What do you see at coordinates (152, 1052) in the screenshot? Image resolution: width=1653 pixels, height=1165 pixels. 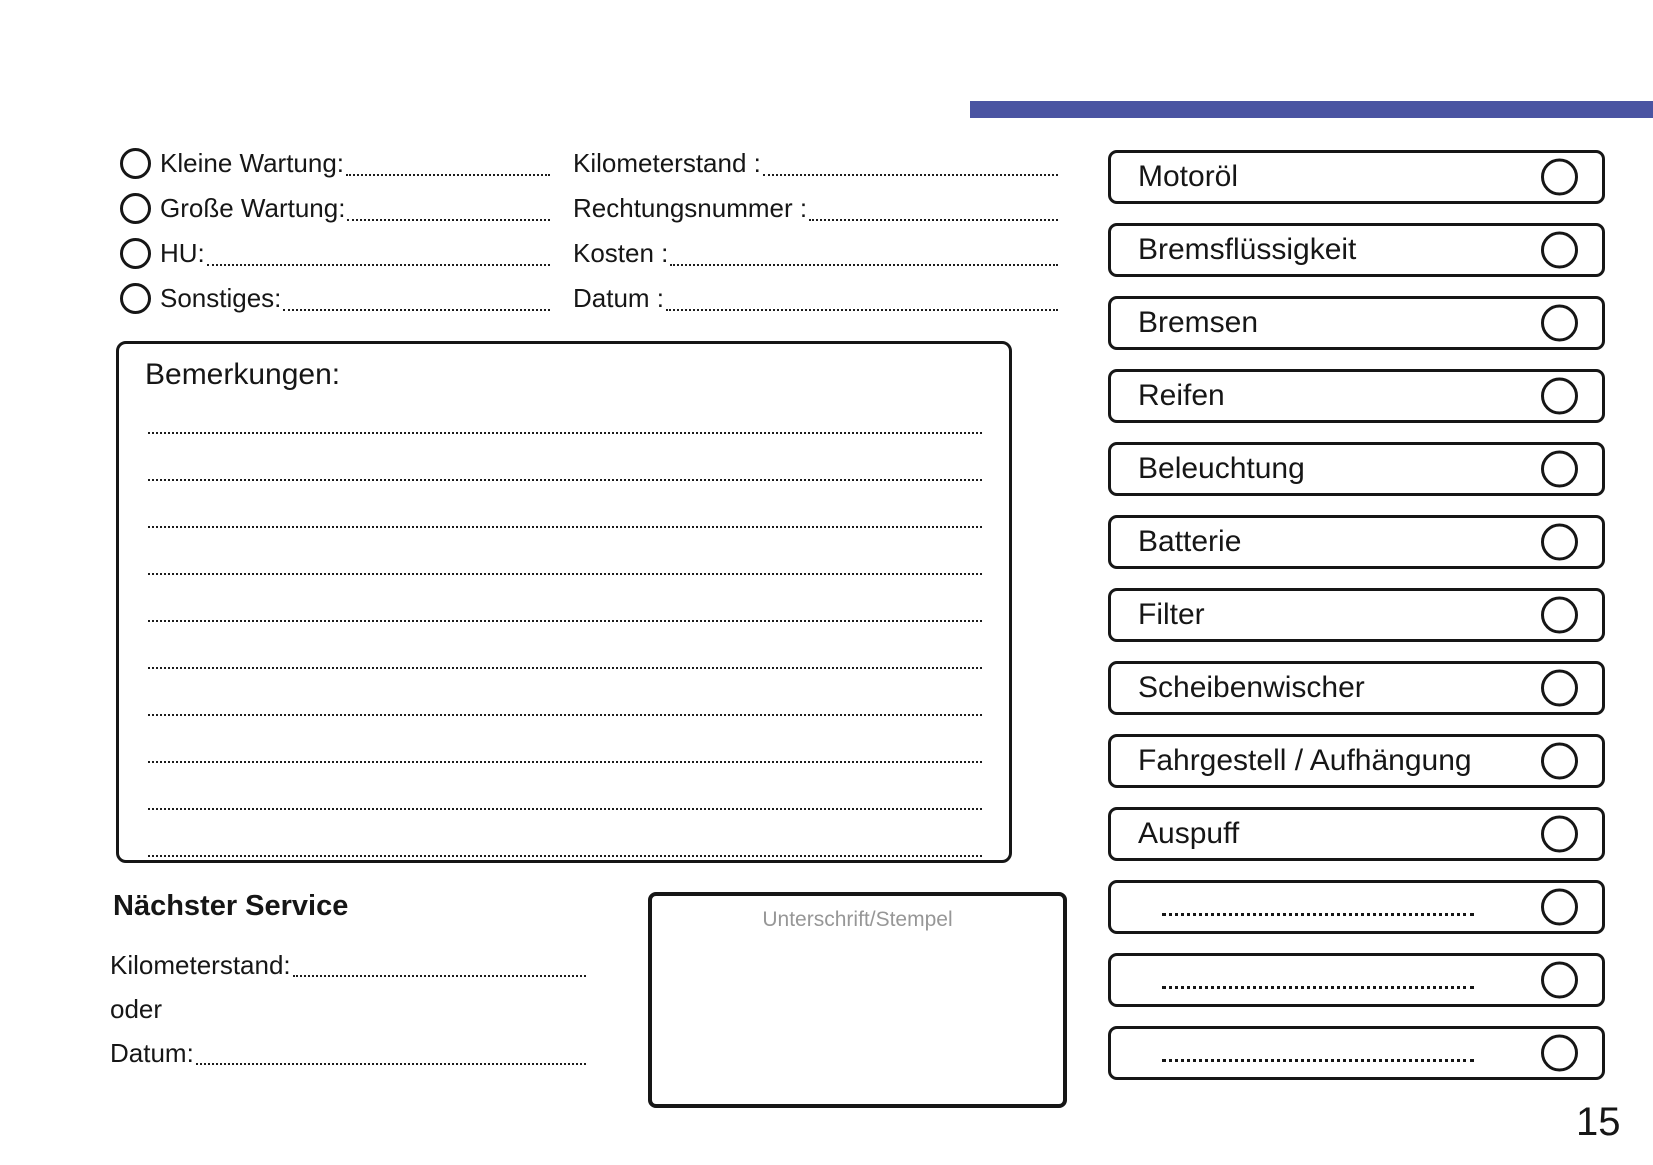 I see `field-label: Datum:` at bounding box center [152, 1052].